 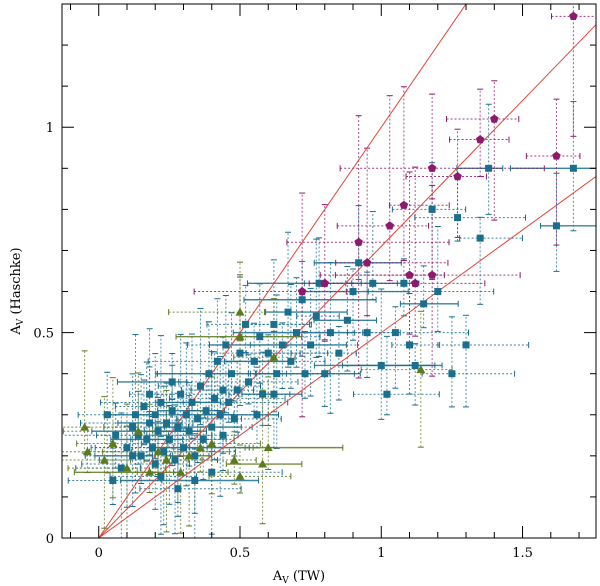 I want to click on x-axis-label-rest: (TW), so click(x=307, y=576).